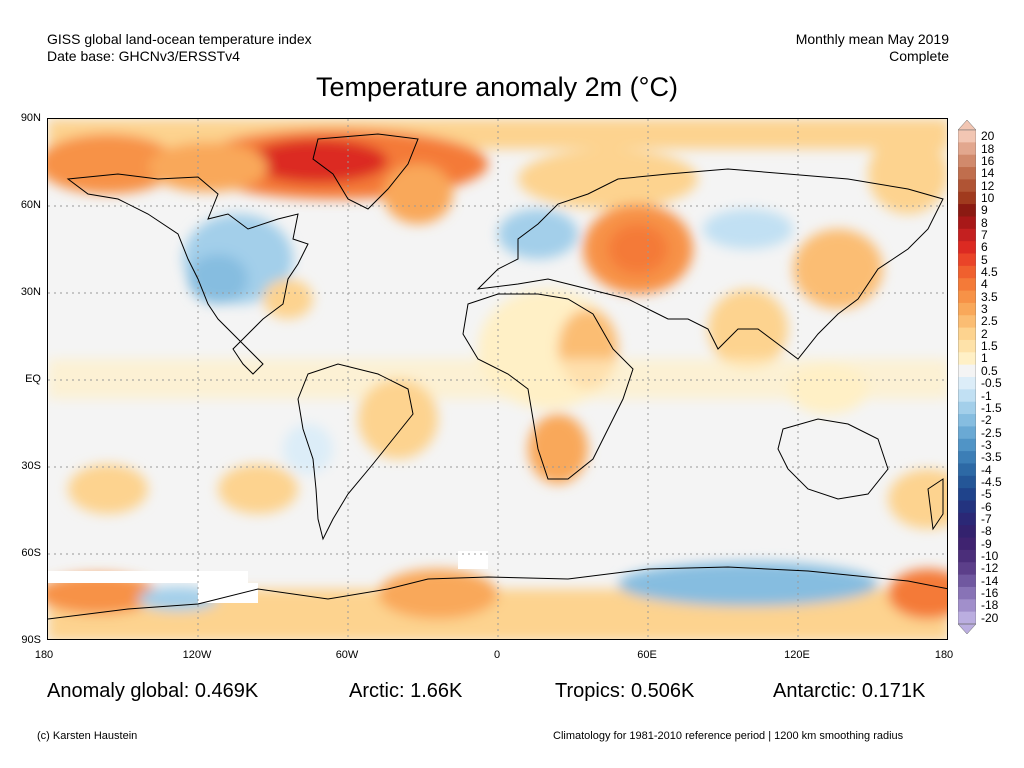 The height and width of the screenshot is (768, 1024). I want to click on colorbar-tick-label: -6, so click(986, 506).